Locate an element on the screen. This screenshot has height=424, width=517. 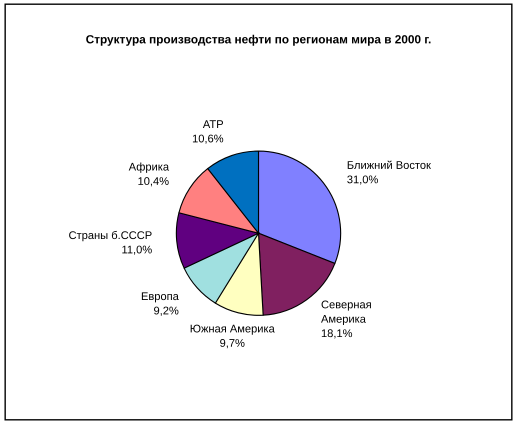
data-label: 11,0% is located at coordinates (137, 250).